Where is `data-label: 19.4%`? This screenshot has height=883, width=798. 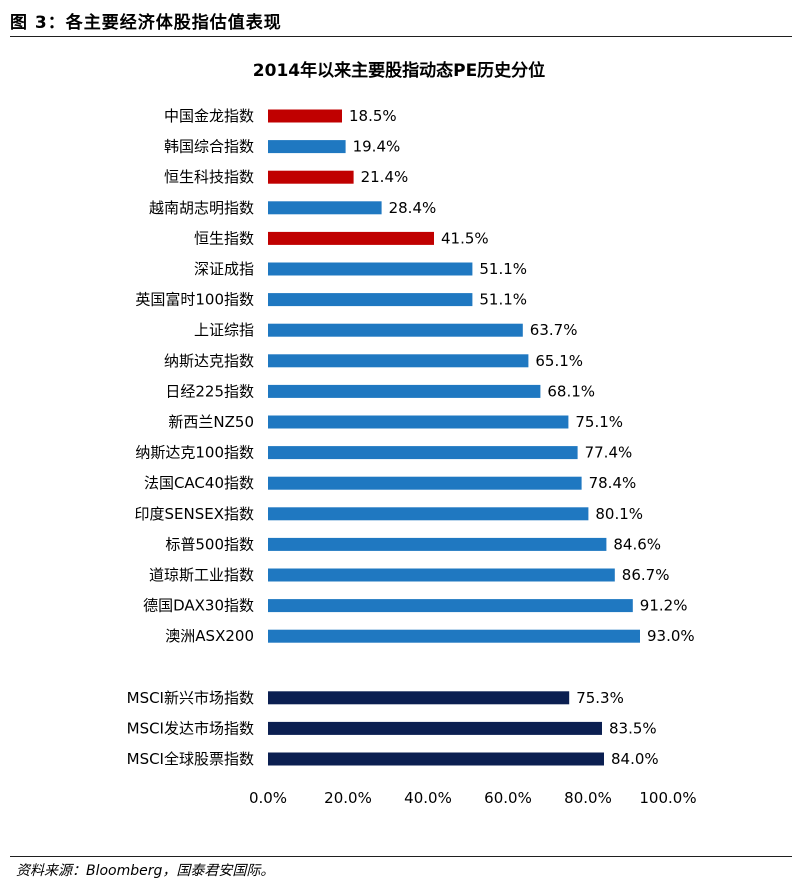
data-label: 19.4% is located at coordinates (377, 147).